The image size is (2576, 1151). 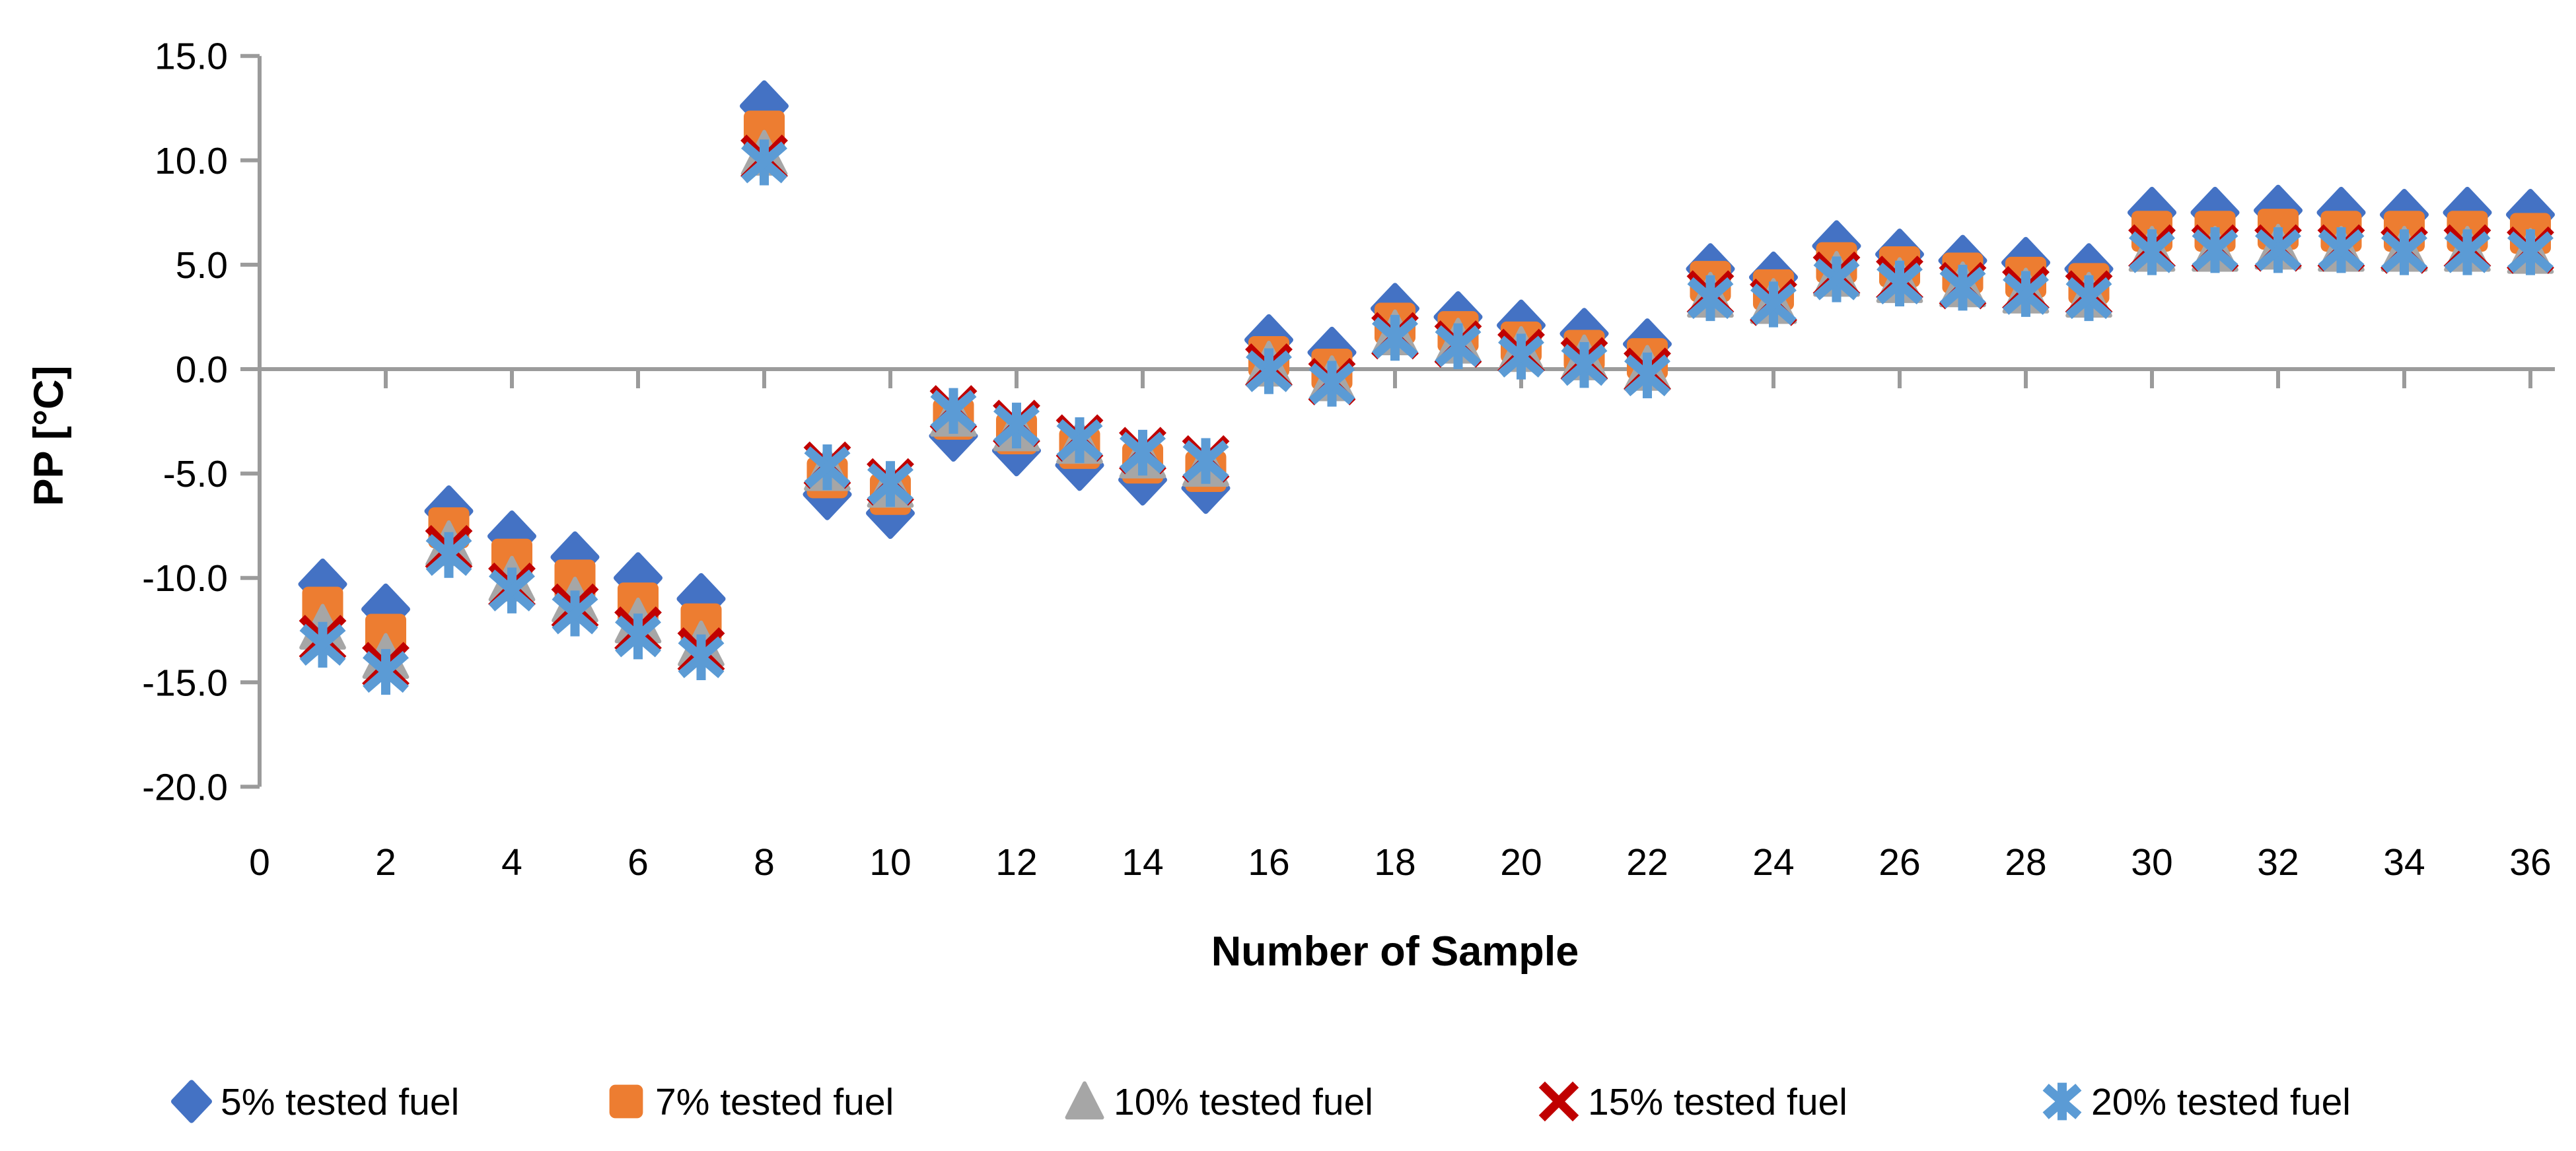 I want to click on data-point-square, so click(x=626, y=1101).